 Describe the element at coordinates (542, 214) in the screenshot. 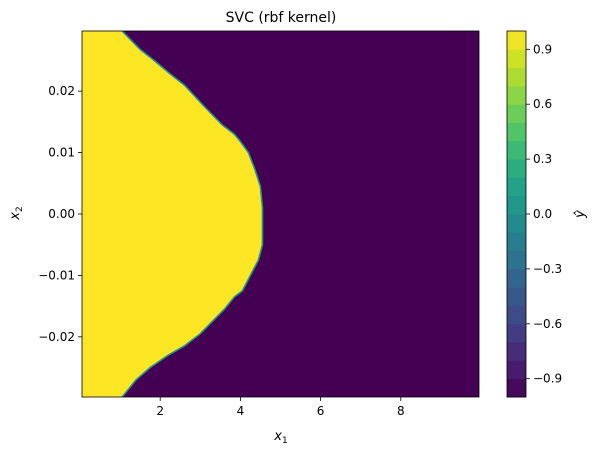

I see `colorbar-tick-label: 0.0` at that location.